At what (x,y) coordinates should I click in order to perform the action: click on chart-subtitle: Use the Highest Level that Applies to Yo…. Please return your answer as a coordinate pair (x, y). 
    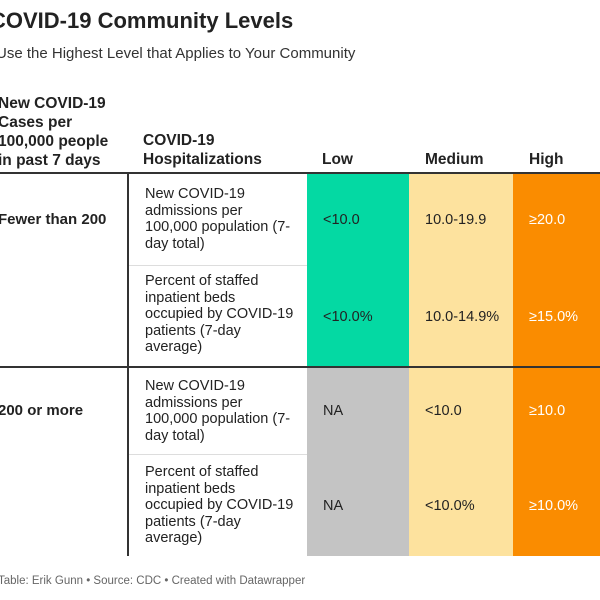
    Looking at the image, I should click on (178, 53).